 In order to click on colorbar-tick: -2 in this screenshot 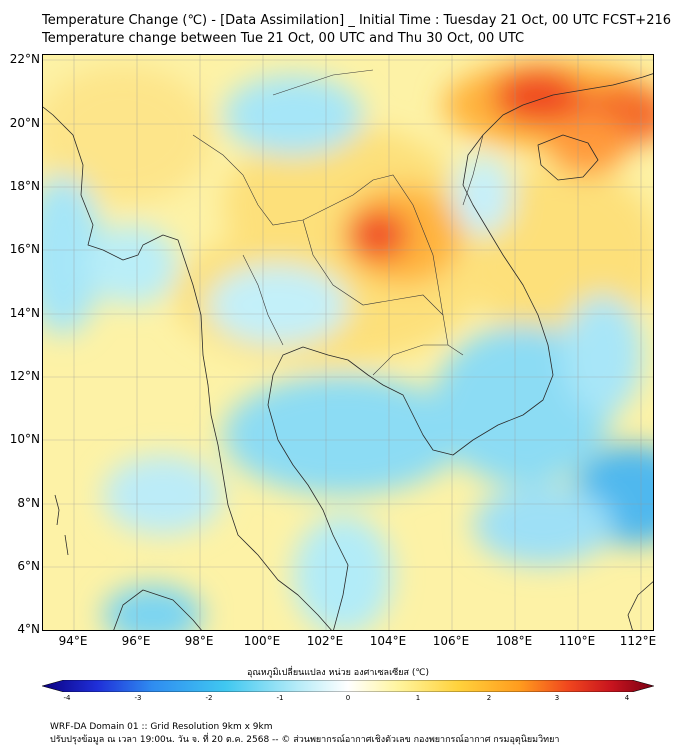, I will do `click(209, 698)`.